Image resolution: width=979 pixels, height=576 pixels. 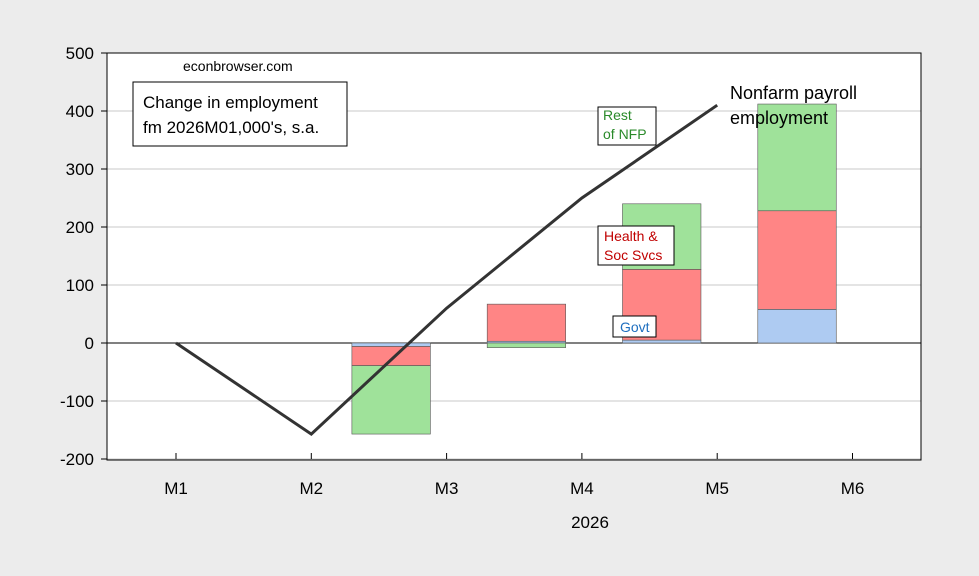 I want to click on y-tick-label: 0, so click(x=89, y=343).